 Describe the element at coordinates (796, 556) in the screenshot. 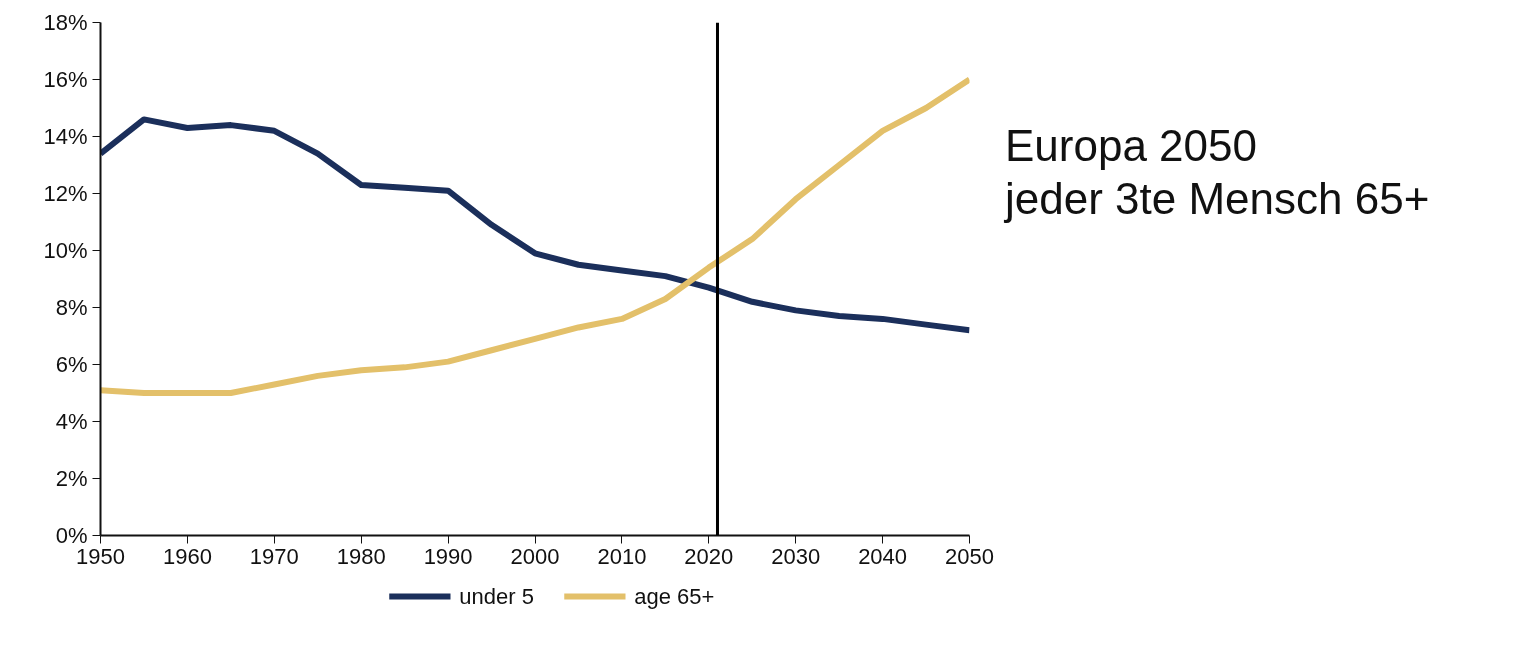

I see `x-tick-label: 2030` at that location.